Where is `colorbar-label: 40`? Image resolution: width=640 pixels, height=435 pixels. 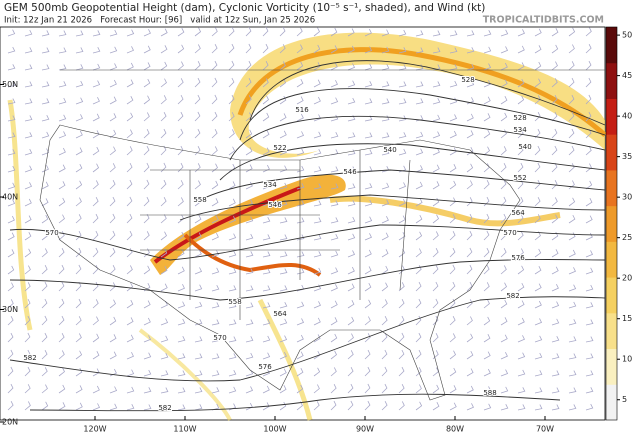 colorbar-label: 40 is located at coordinates (627, 116).